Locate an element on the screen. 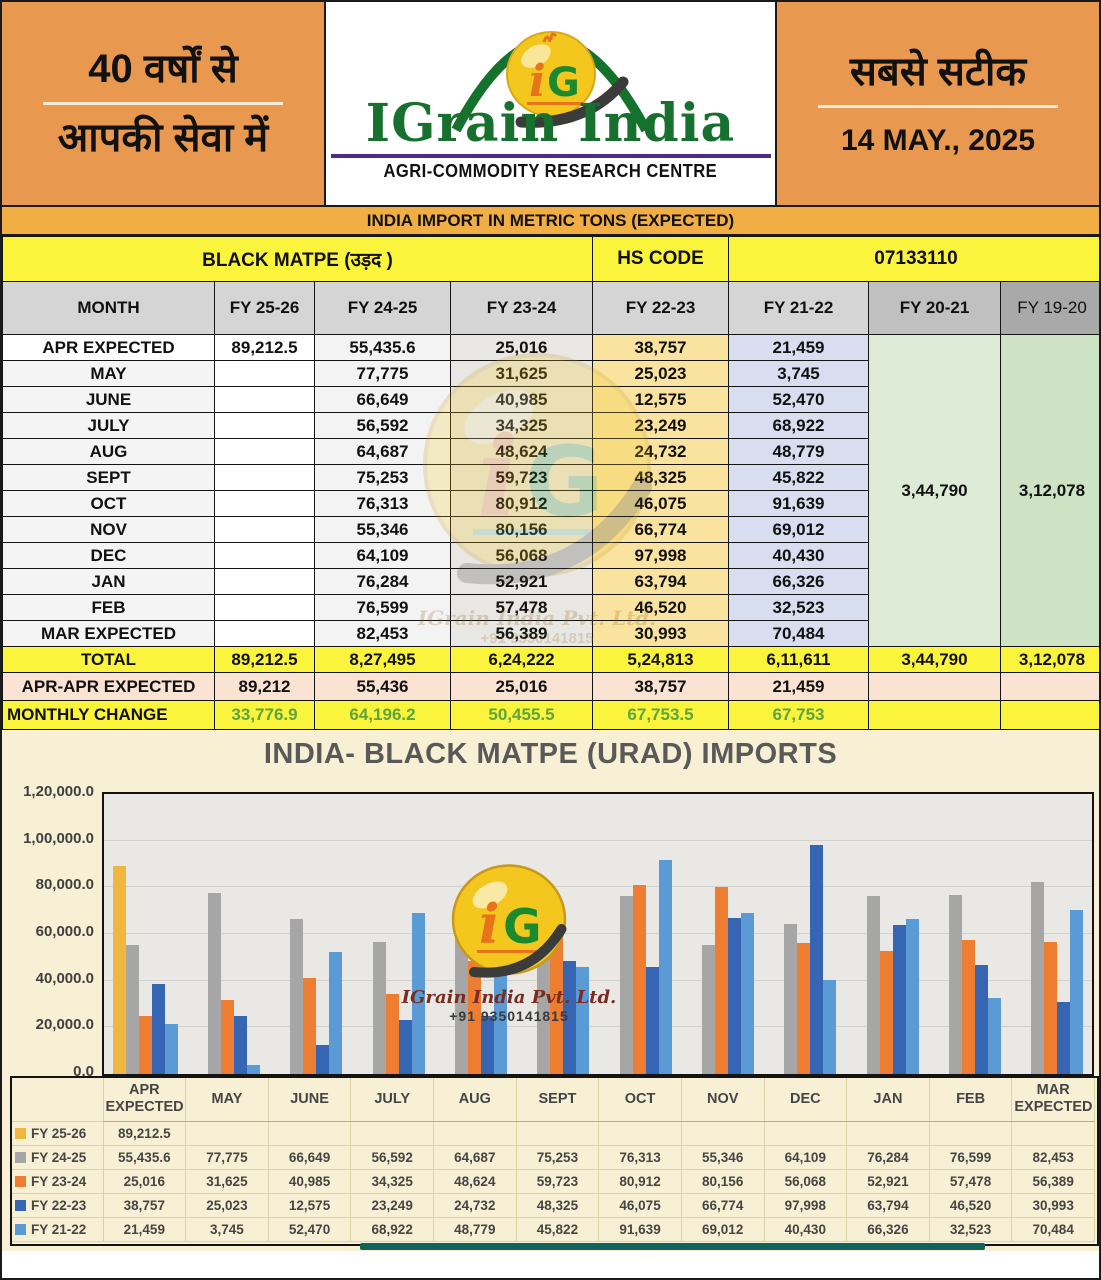  month-cell: NOV is located at coordinates (108, 529).